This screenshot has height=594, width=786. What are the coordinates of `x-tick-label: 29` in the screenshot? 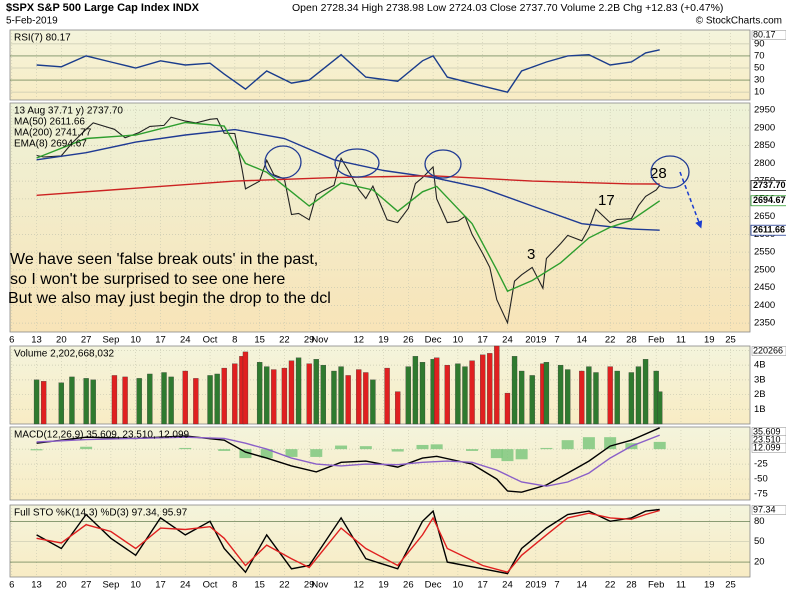 It's located at (309, 340).